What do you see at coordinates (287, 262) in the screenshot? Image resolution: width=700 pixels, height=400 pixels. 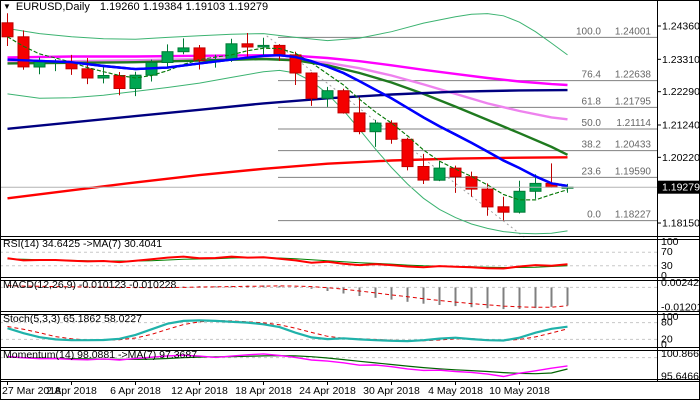 I see `rsi-main-line` at bounding box center [287, 262].